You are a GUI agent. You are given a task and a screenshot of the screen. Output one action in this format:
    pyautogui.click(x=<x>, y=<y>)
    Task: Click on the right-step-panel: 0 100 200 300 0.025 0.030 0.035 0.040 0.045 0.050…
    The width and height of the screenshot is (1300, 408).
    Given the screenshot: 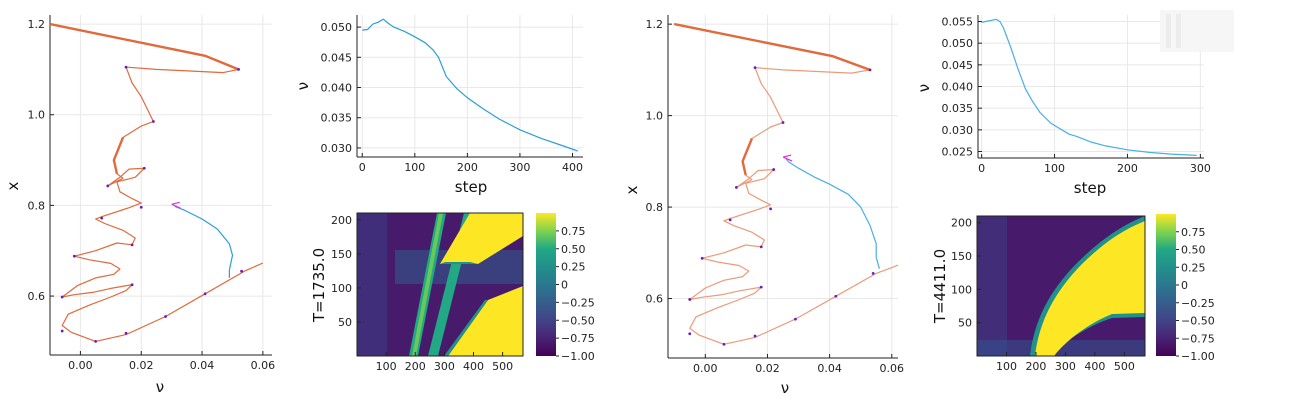 What is the action you would take?
    pyautogui.click(x=1063, y=106)
    